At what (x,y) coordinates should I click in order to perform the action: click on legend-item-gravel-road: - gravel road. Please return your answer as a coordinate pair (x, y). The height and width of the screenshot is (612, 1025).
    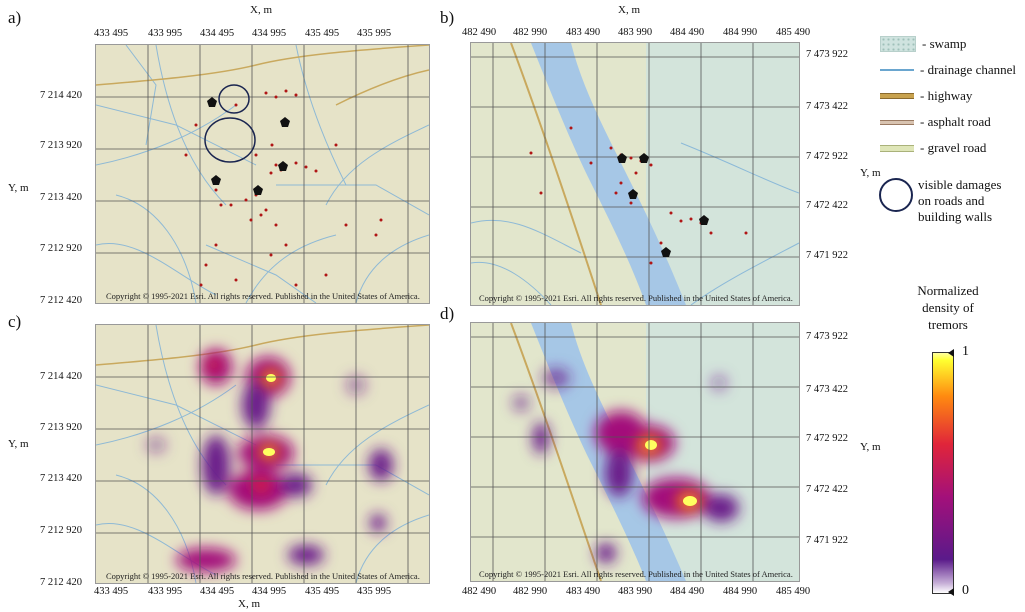
    Looking at the image, I should click on (933, 148).